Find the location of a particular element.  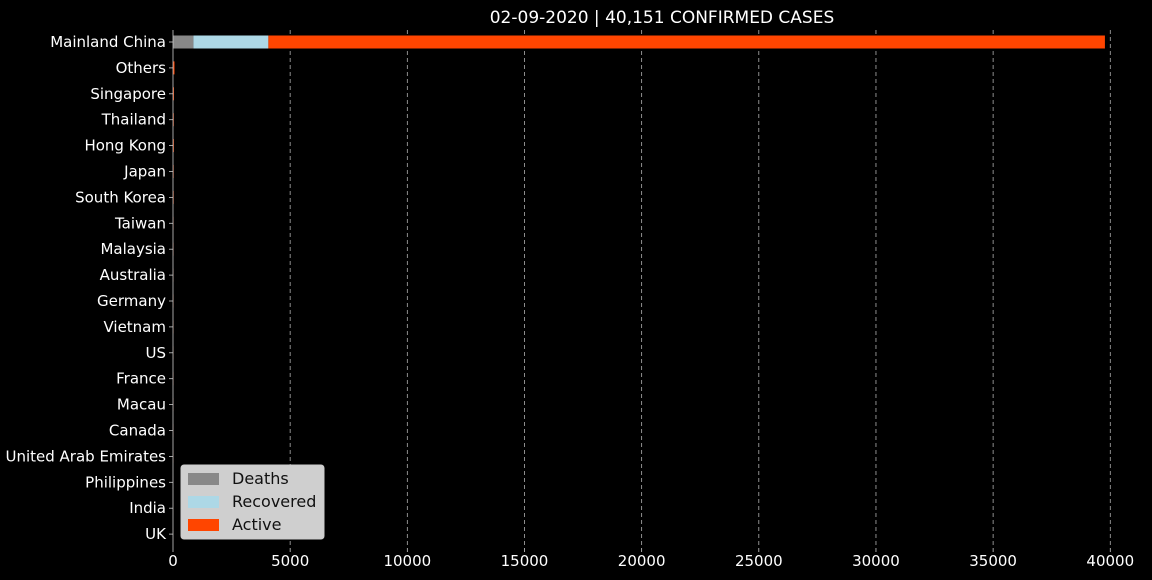

category-label: Vietnam is located at coordinates (134, 327).